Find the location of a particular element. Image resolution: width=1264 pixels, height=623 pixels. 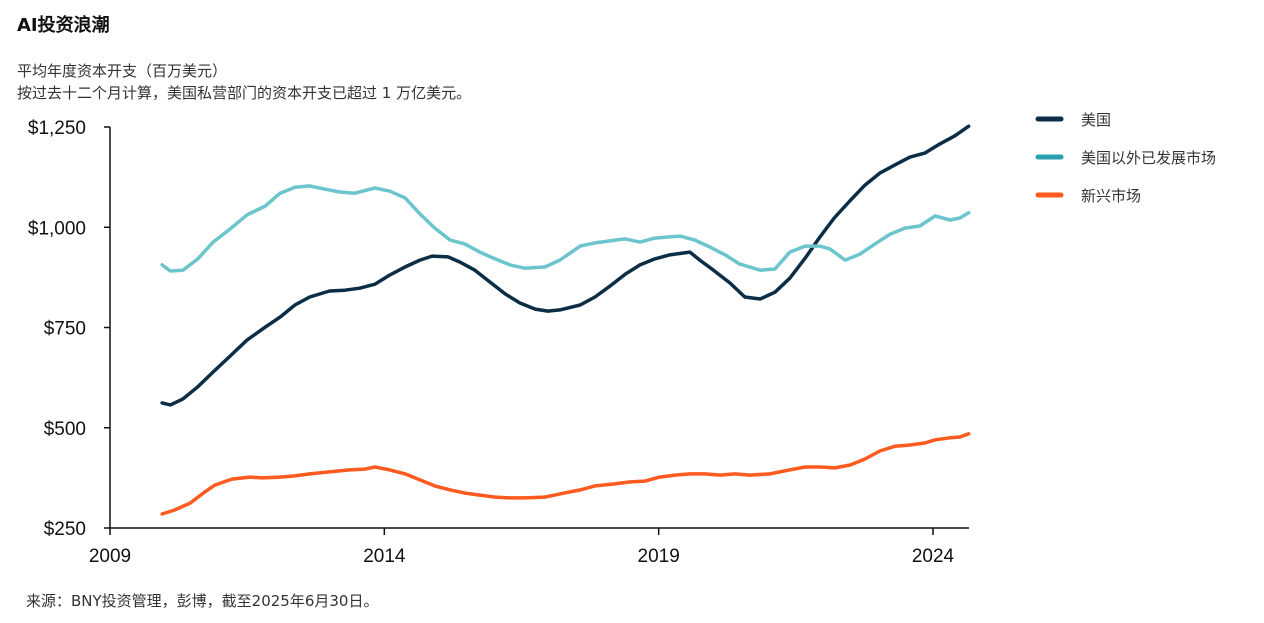

chart-description: 按过去十二个月计算，美国私营部门的资本开支已超过 1 万亿美元。 is located at coordinates (244, 93).